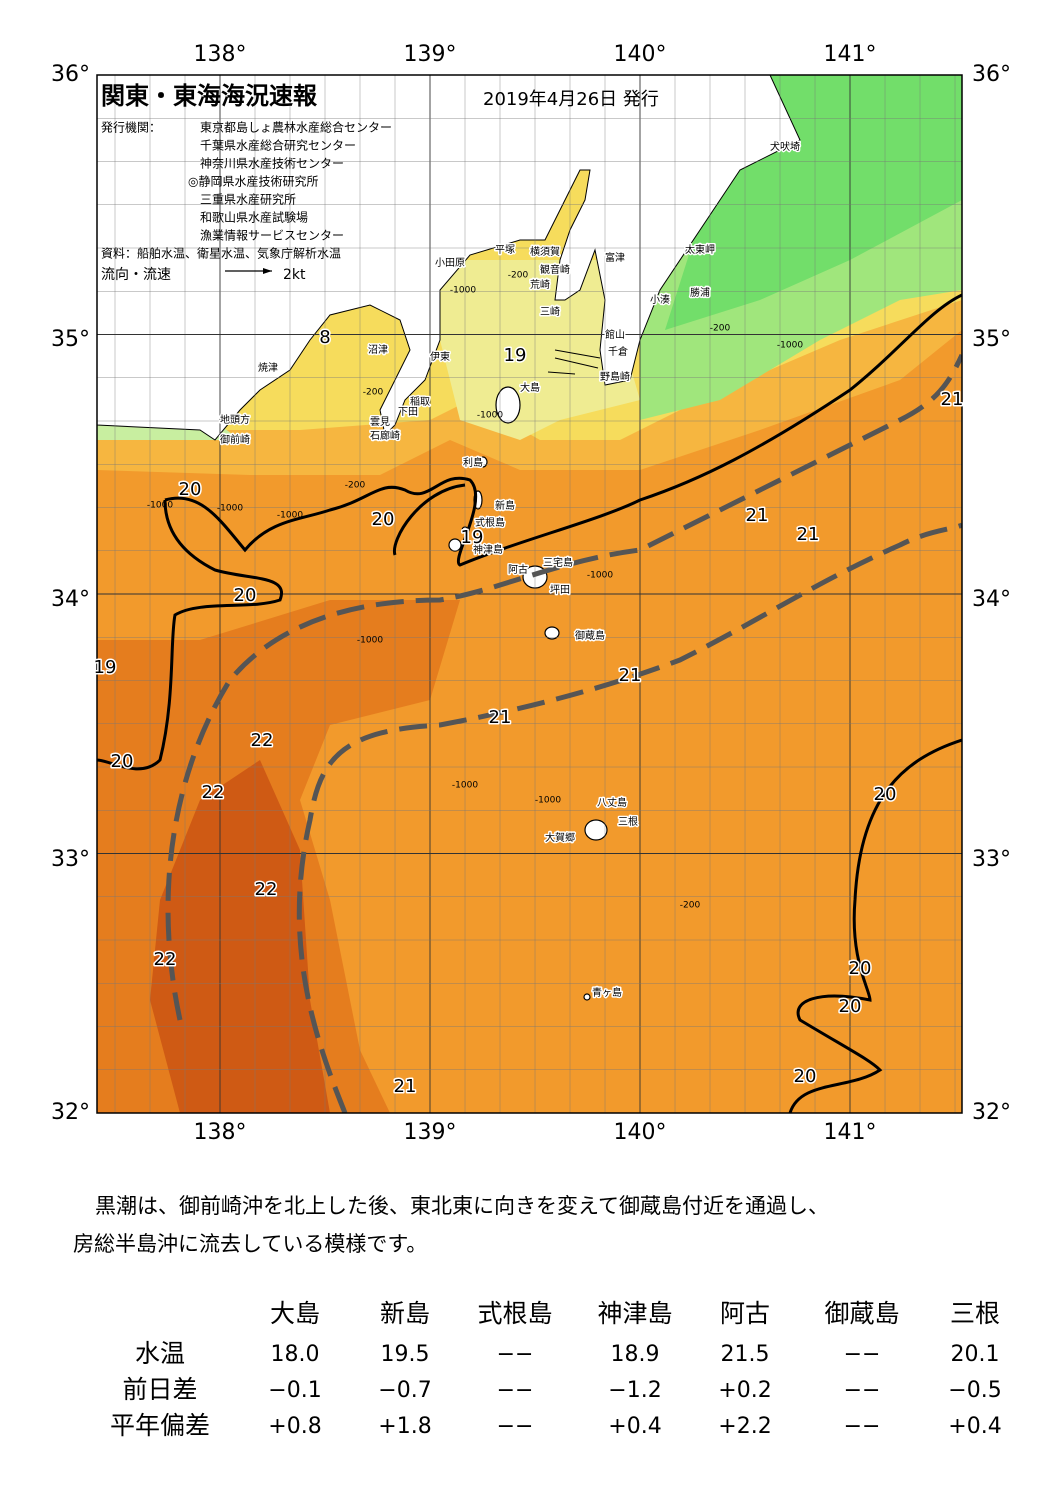  What do you see at coordinates (420, 402) in the screenshot?
I see `place-name: 稲取` at bounding box center [420, 402].